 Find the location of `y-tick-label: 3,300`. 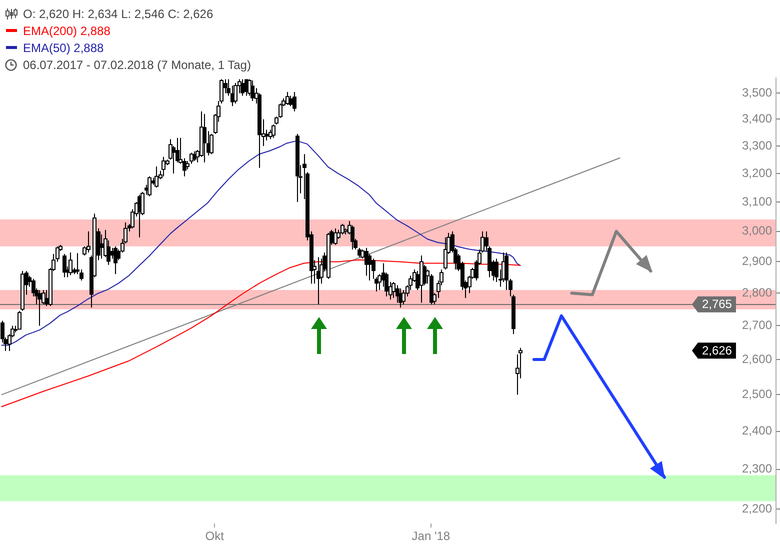

y-tick-label: 3,300 is located at coordinates (757, 145).